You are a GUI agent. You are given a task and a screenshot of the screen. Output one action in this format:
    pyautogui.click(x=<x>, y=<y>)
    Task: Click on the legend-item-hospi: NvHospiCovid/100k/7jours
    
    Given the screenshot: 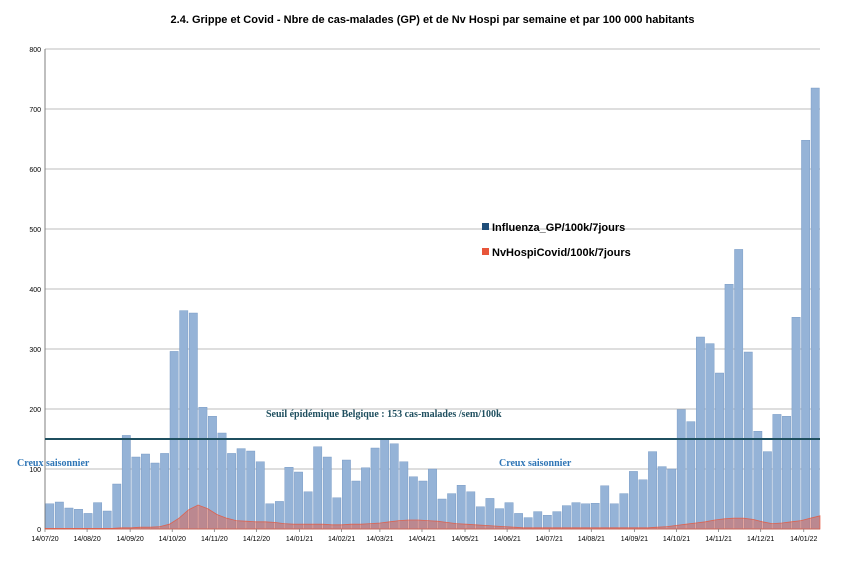 What is the action you would take?
    pyautogui.click(x=556, y=253)
    